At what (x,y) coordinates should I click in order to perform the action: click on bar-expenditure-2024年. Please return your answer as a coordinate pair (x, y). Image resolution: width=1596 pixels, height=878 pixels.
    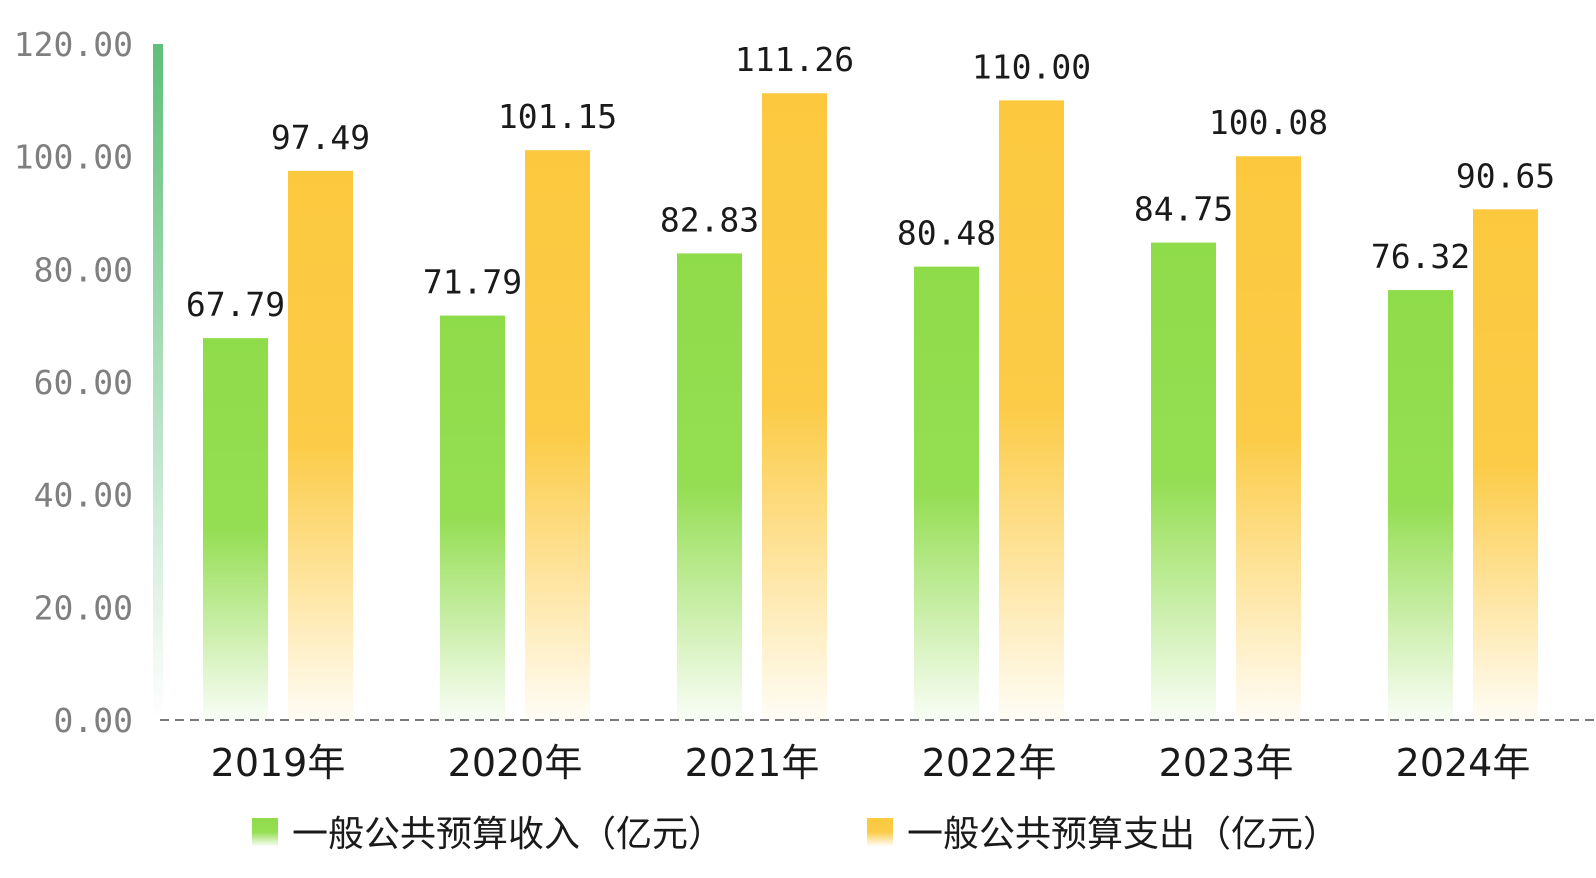
    Looking at the image, I should click on (1505, 465).